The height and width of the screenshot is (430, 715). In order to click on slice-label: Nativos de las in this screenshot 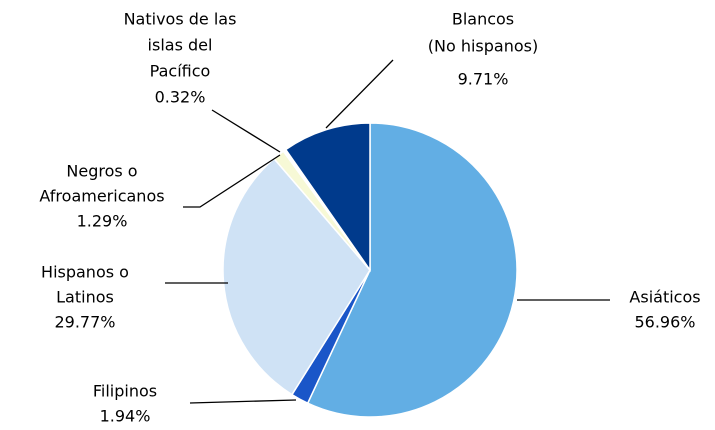, I will do `click(180, 19)`.